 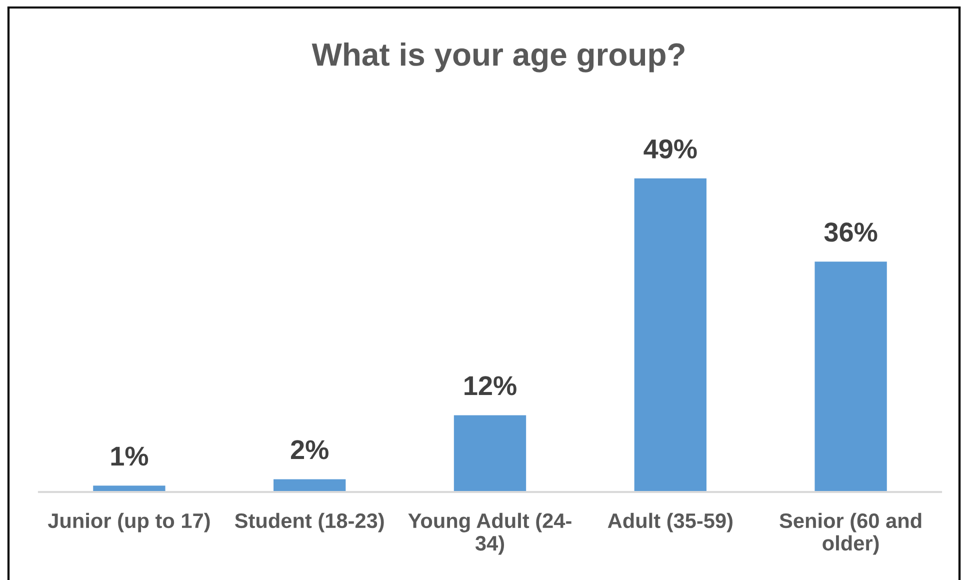 What do you see at coordinates (851, 533) in the screenshot?
I see `x-tick-label: Senior (60 and older)` at bounding box center [851, 533].